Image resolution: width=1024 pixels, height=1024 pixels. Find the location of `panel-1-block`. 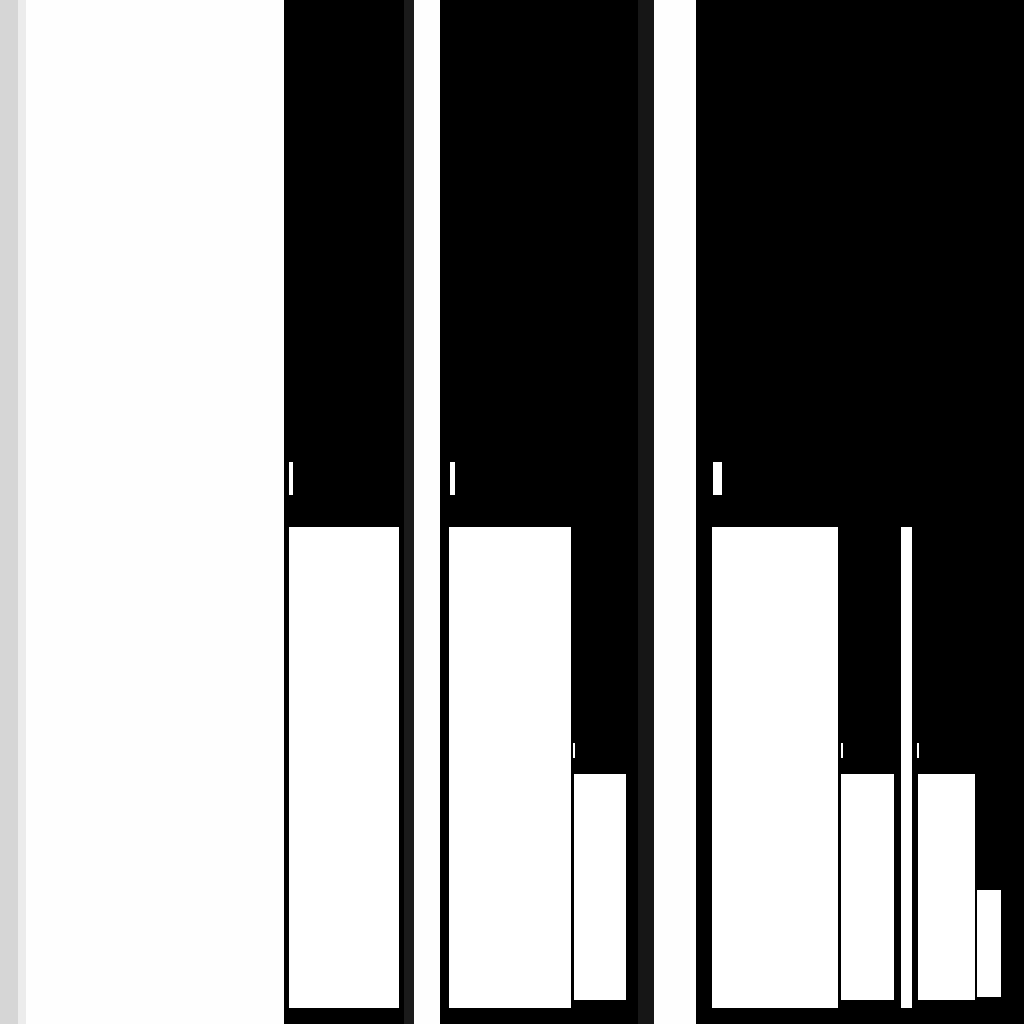

panel-1-block is located at coordinates (344, 767).